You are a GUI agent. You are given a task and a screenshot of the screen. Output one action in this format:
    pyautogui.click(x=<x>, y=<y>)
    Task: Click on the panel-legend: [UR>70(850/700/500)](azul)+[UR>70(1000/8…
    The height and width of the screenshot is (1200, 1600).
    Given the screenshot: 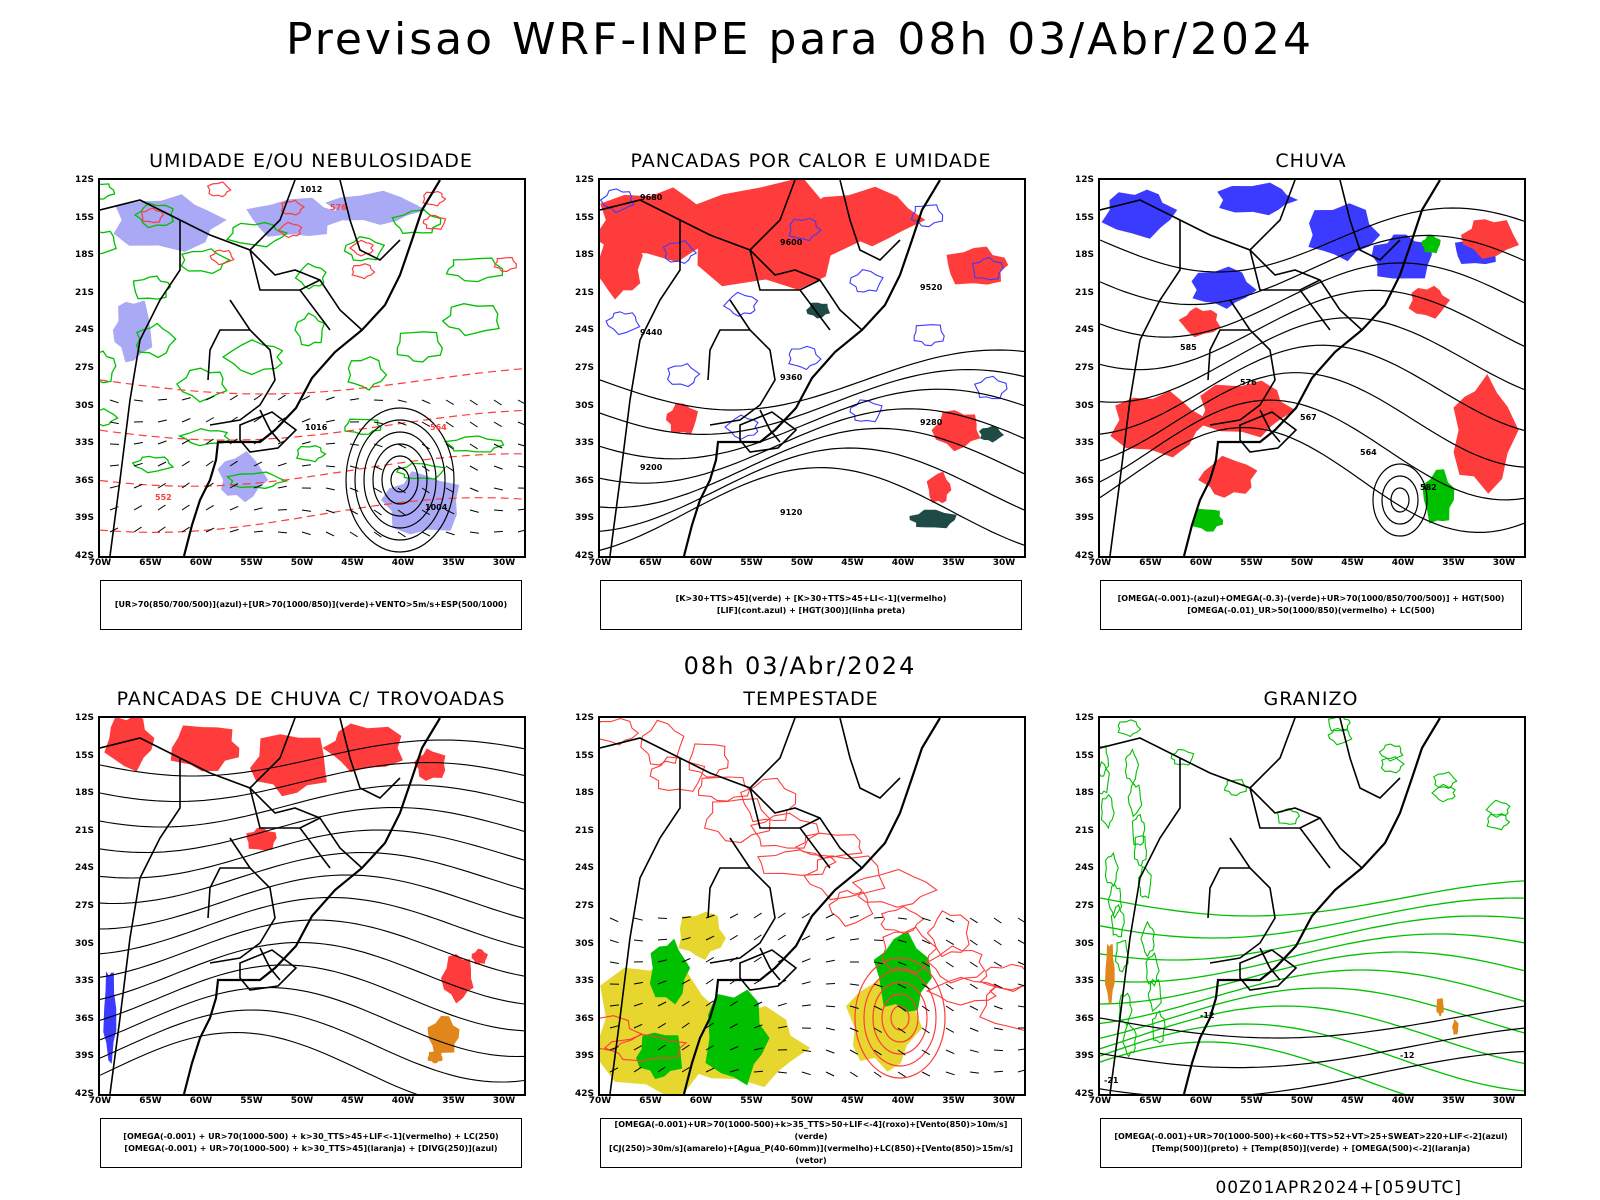 What is the action you would take?
    pyautogui.click(x=311, y=605)
    